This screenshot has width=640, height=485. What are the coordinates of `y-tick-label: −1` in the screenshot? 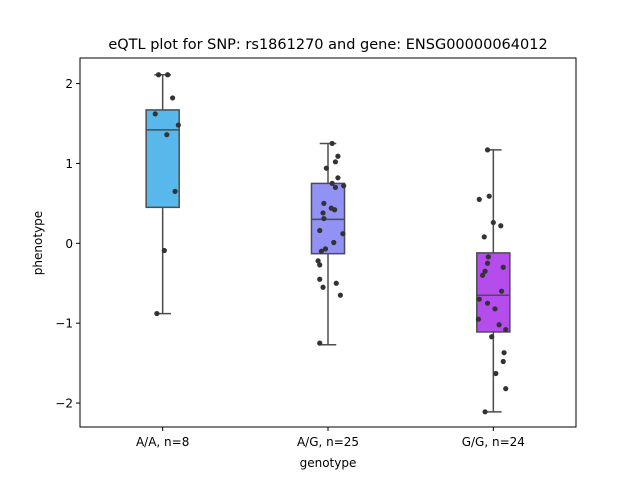 It's located at (64, 324).